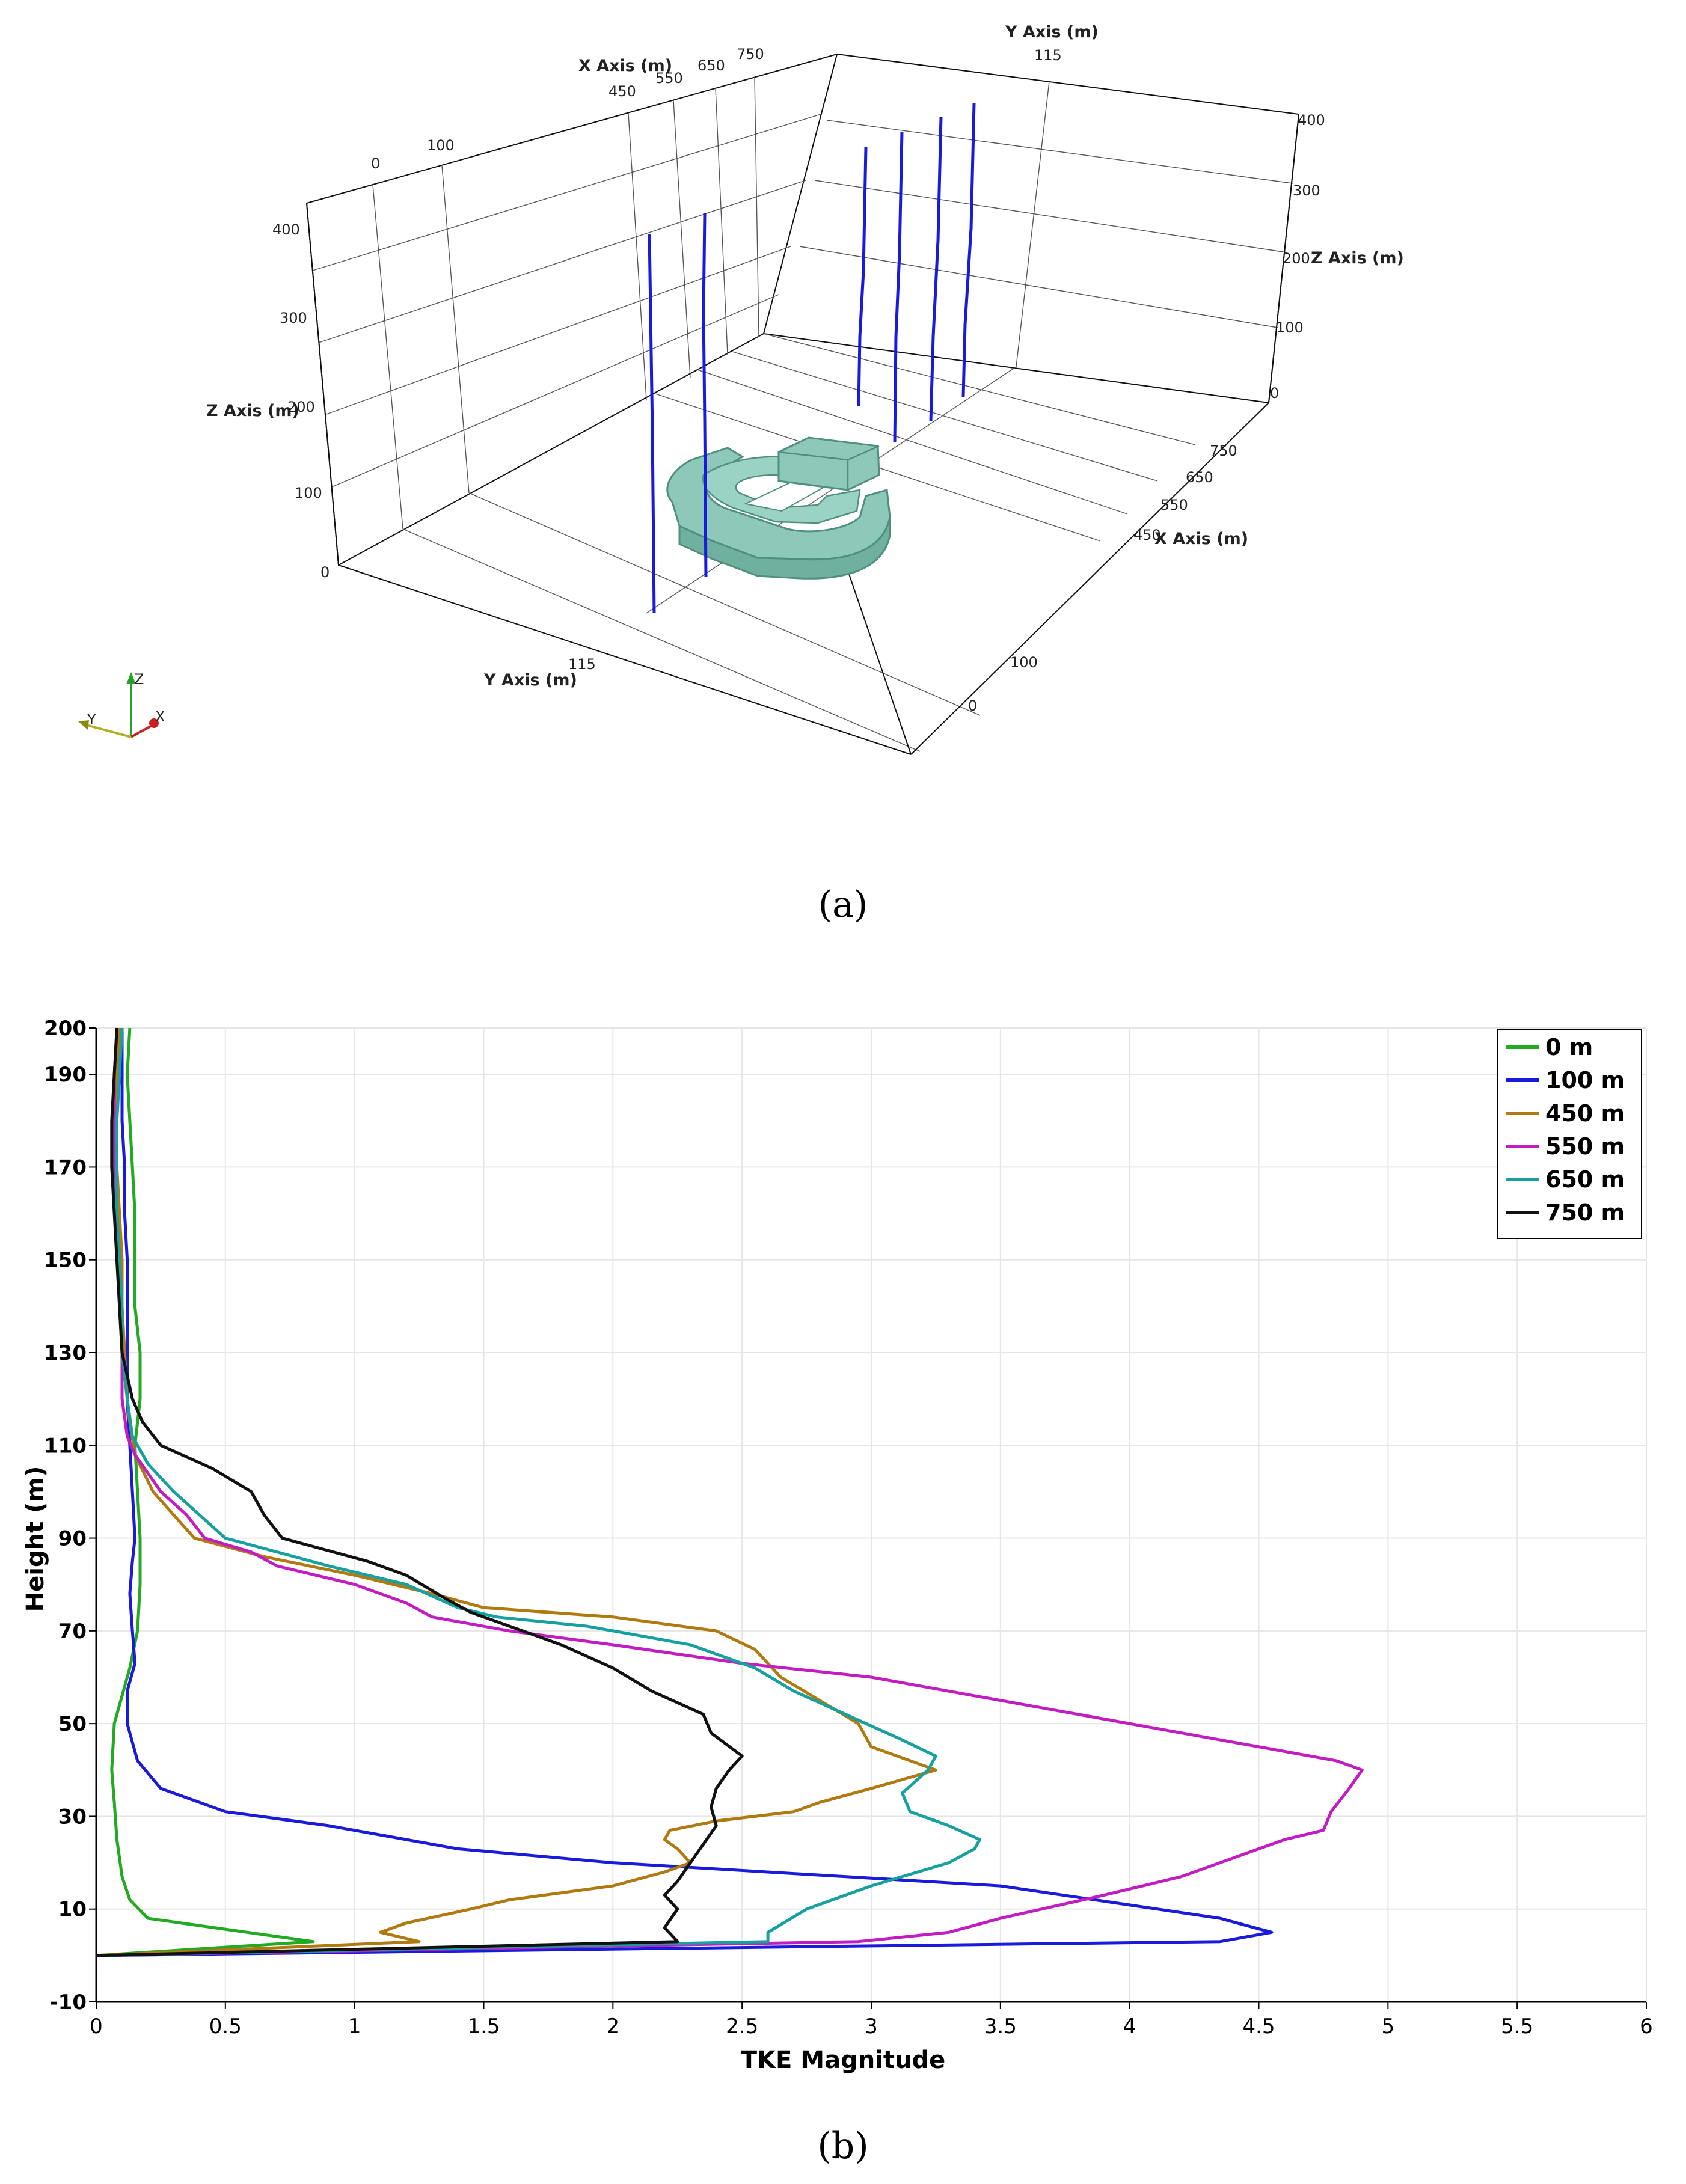  Describe the element at coordinates (742, 2027) in the screenshot. I see `x-tick-label: 2.5` at that location.